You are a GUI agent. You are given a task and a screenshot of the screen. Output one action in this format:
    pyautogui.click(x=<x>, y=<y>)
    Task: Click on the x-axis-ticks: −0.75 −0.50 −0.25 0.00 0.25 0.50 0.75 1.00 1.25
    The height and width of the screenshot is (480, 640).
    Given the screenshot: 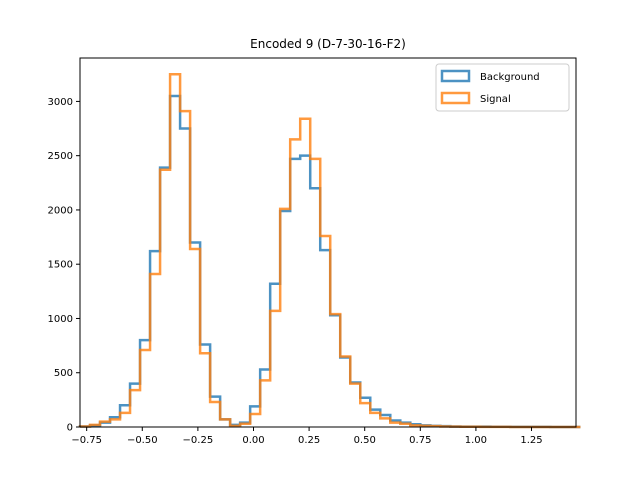 What is the action you would take?
    pyautogui.click(x=307, y=436)
    